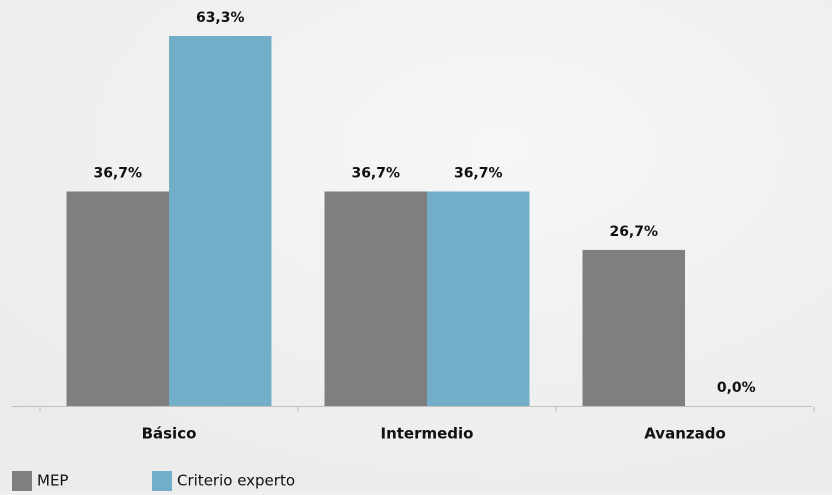 This screenshot has width=832, height=495. I want to click on legend-label: Criterio experto, so click(236, 481).